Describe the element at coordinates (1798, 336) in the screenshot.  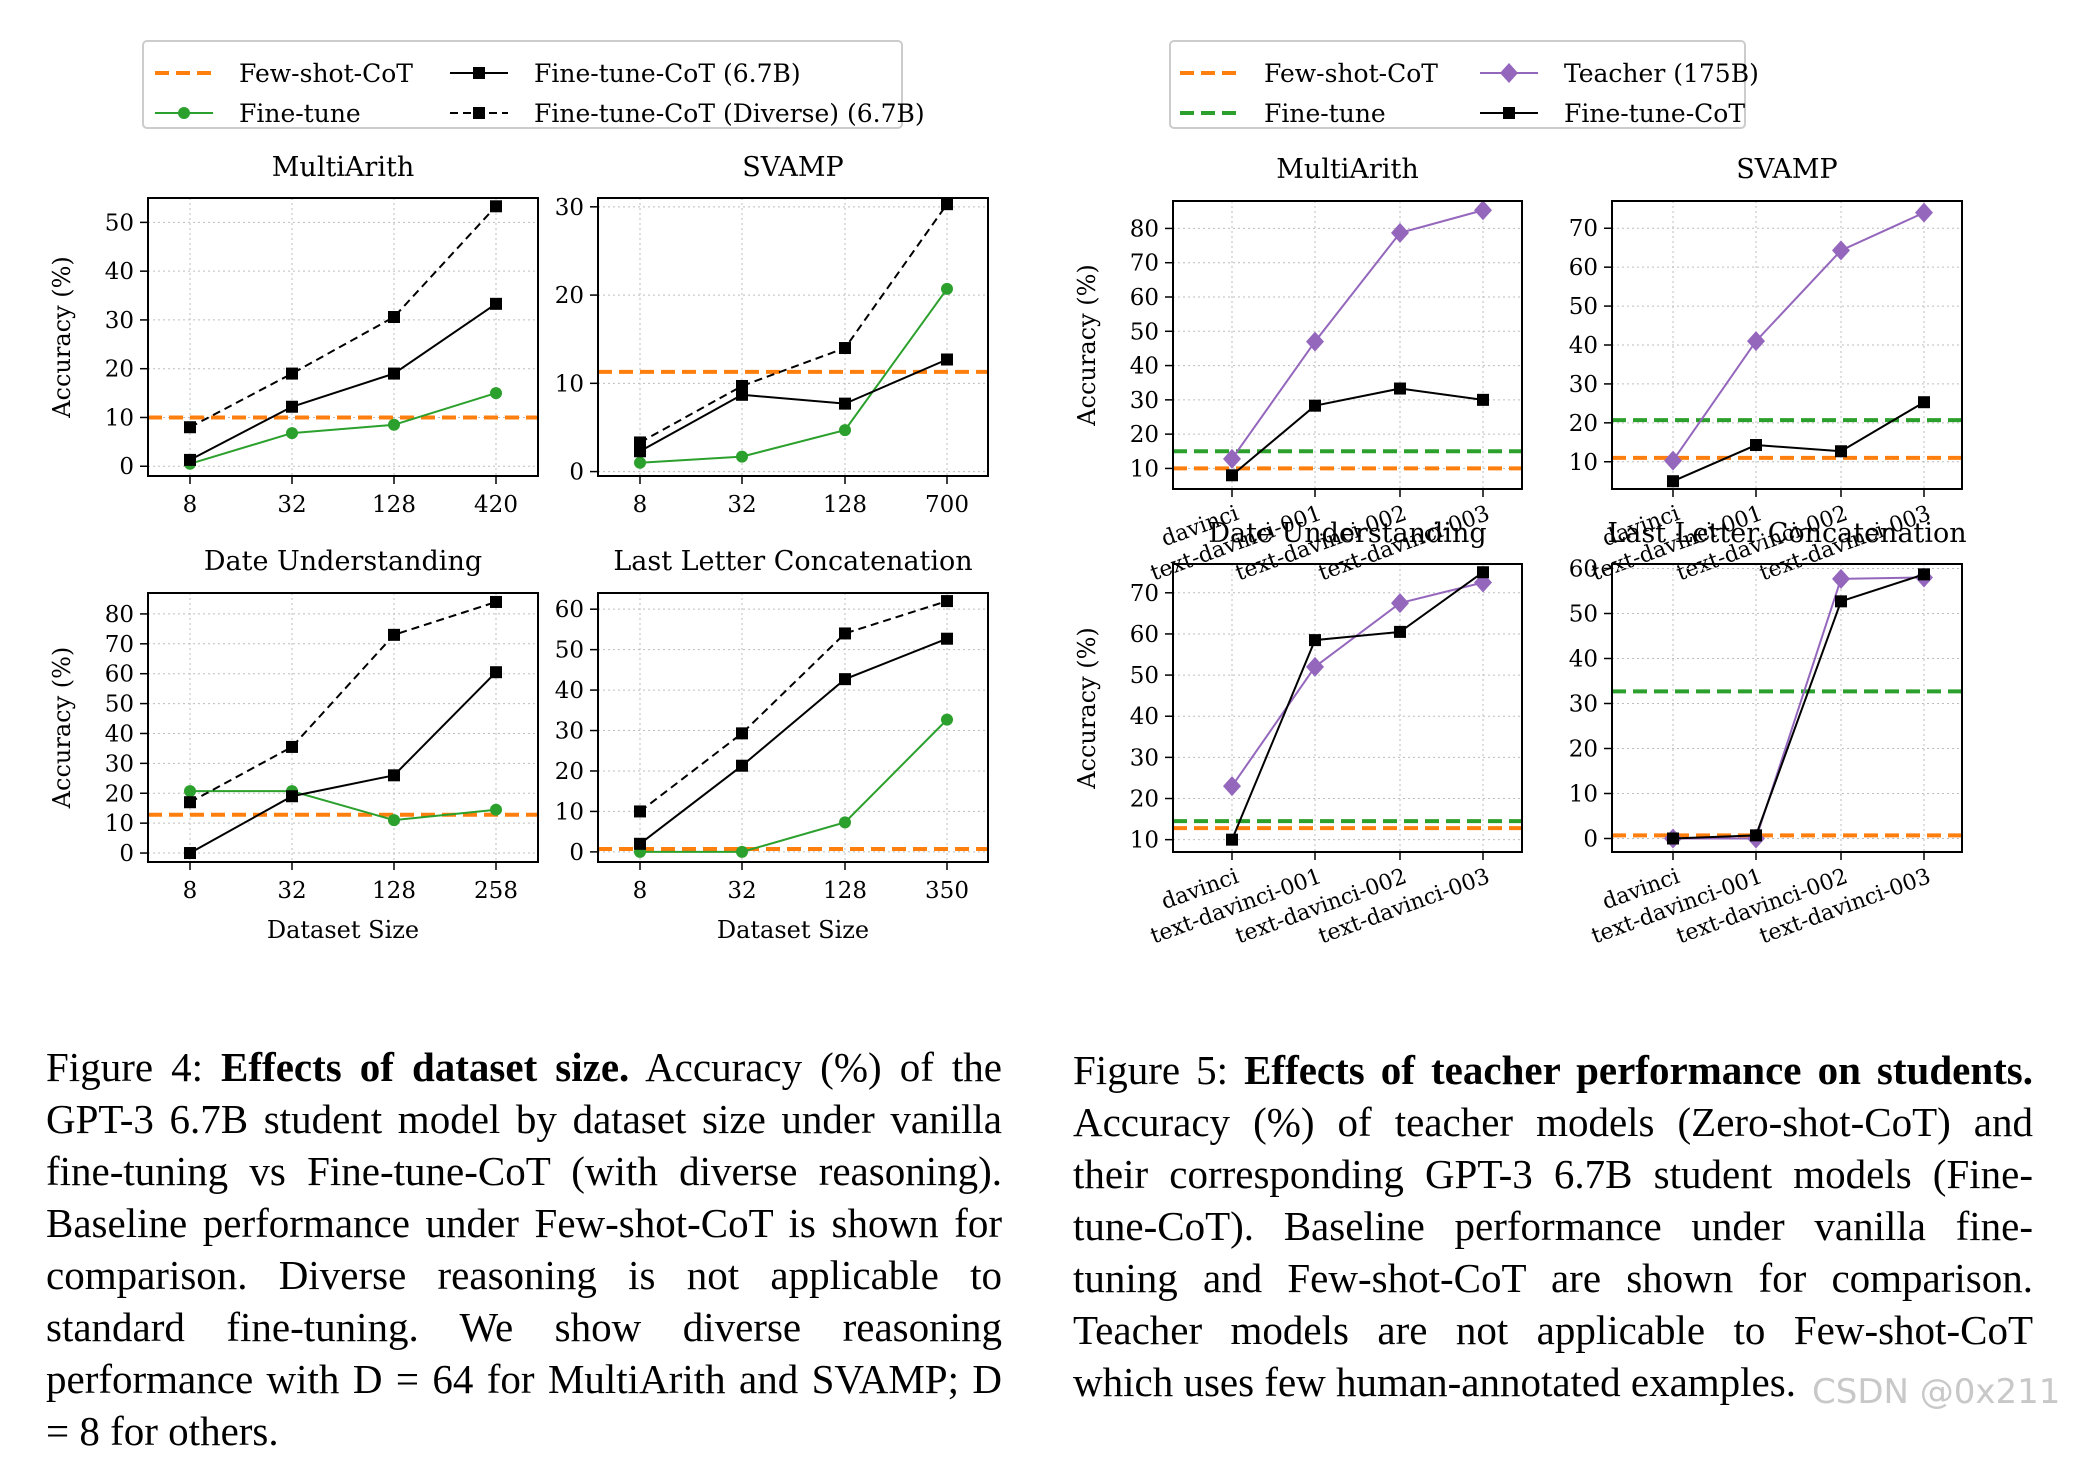
I see `series-teacher-175b-` at that location.